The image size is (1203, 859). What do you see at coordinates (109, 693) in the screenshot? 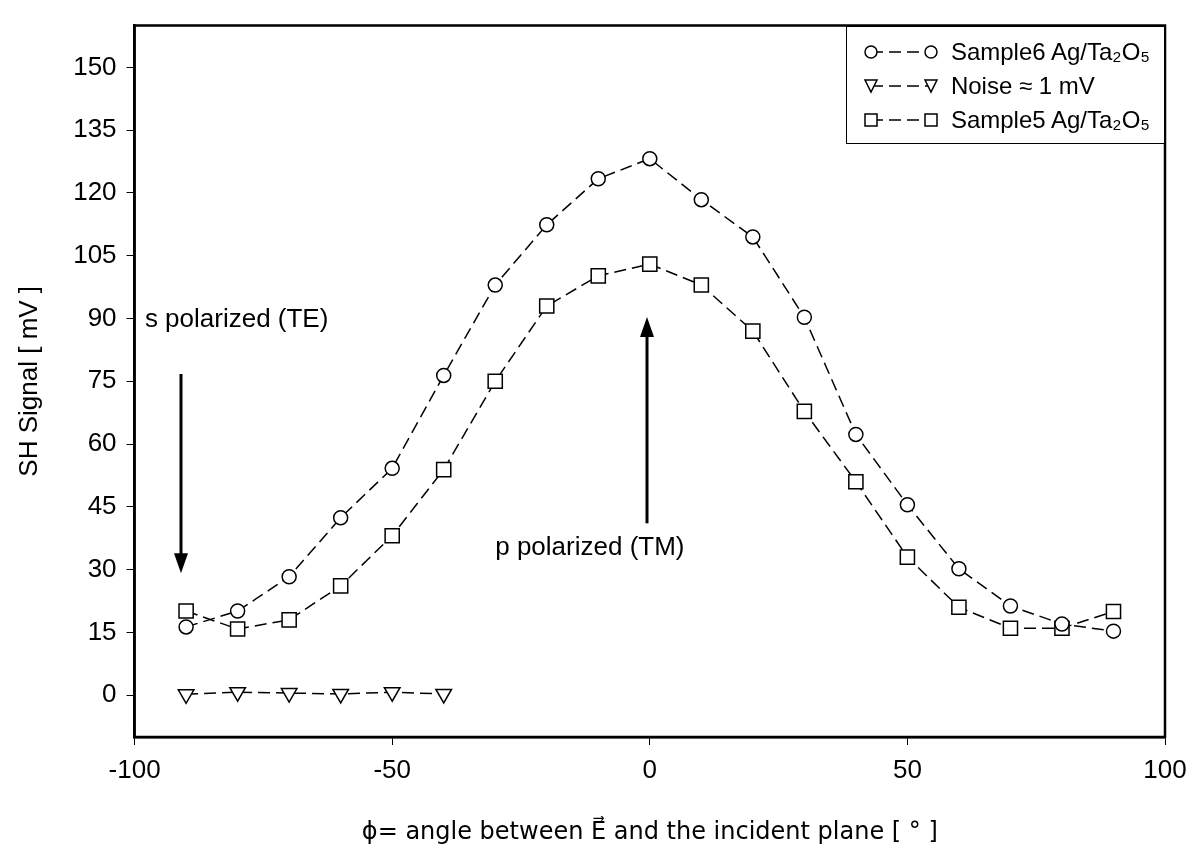
I see `y-tick-label: 0` at bounding box center [109, 693].